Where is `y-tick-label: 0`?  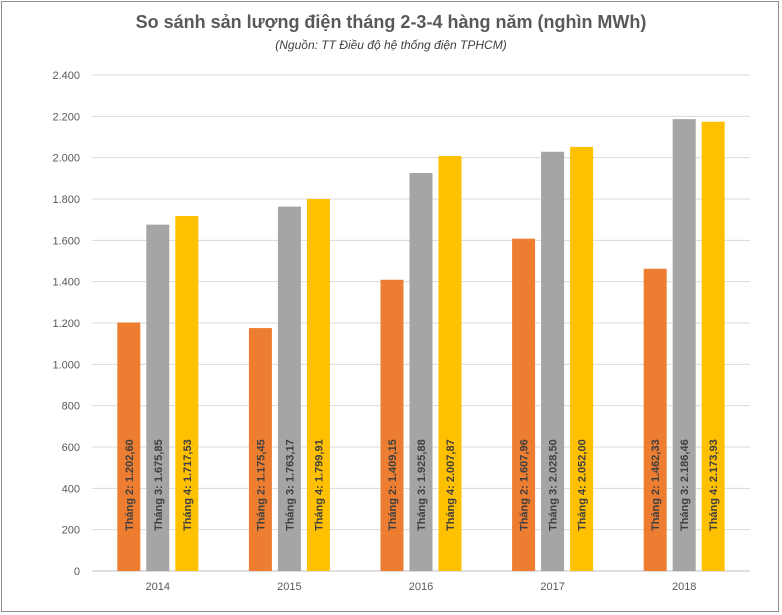
y-tick-label: 0 is located at coordinates (77, 572).